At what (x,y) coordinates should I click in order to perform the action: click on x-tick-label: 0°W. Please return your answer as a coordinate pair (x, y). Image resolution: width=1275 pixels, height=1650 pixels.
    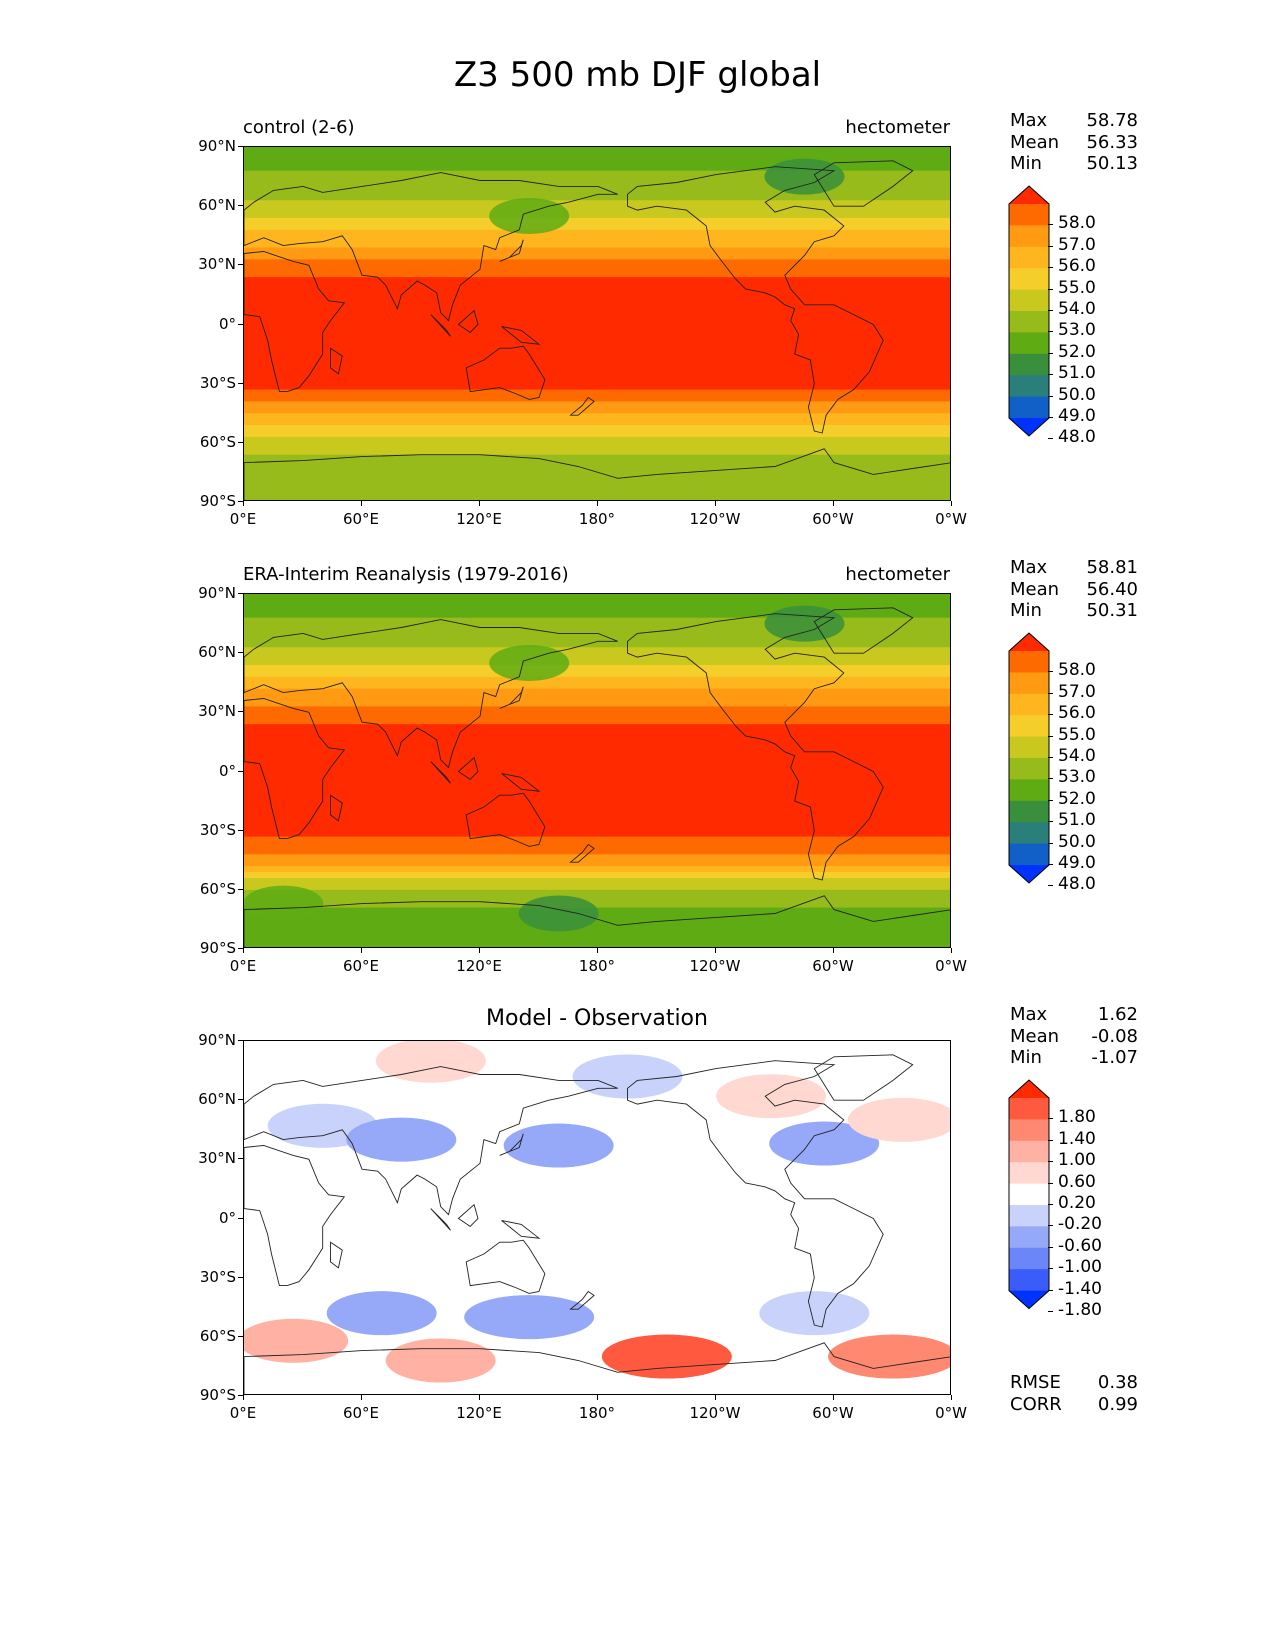
    Looking at the image, I should click on (951, 1413).